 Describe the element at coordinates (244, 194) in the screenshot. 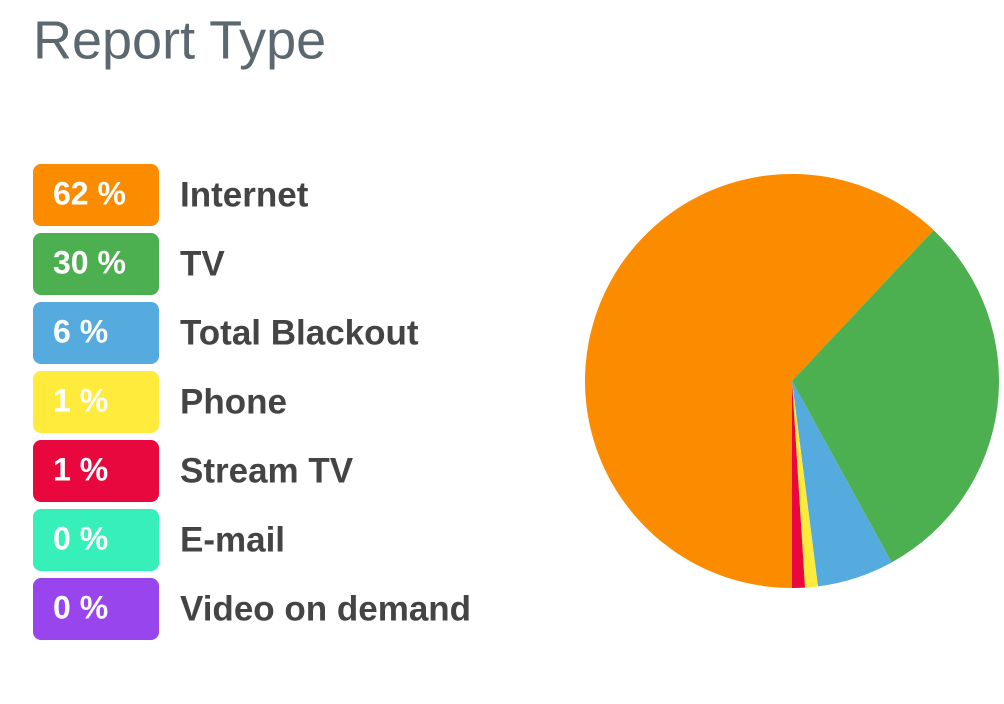

I see `legend-label: Internet` at that location.